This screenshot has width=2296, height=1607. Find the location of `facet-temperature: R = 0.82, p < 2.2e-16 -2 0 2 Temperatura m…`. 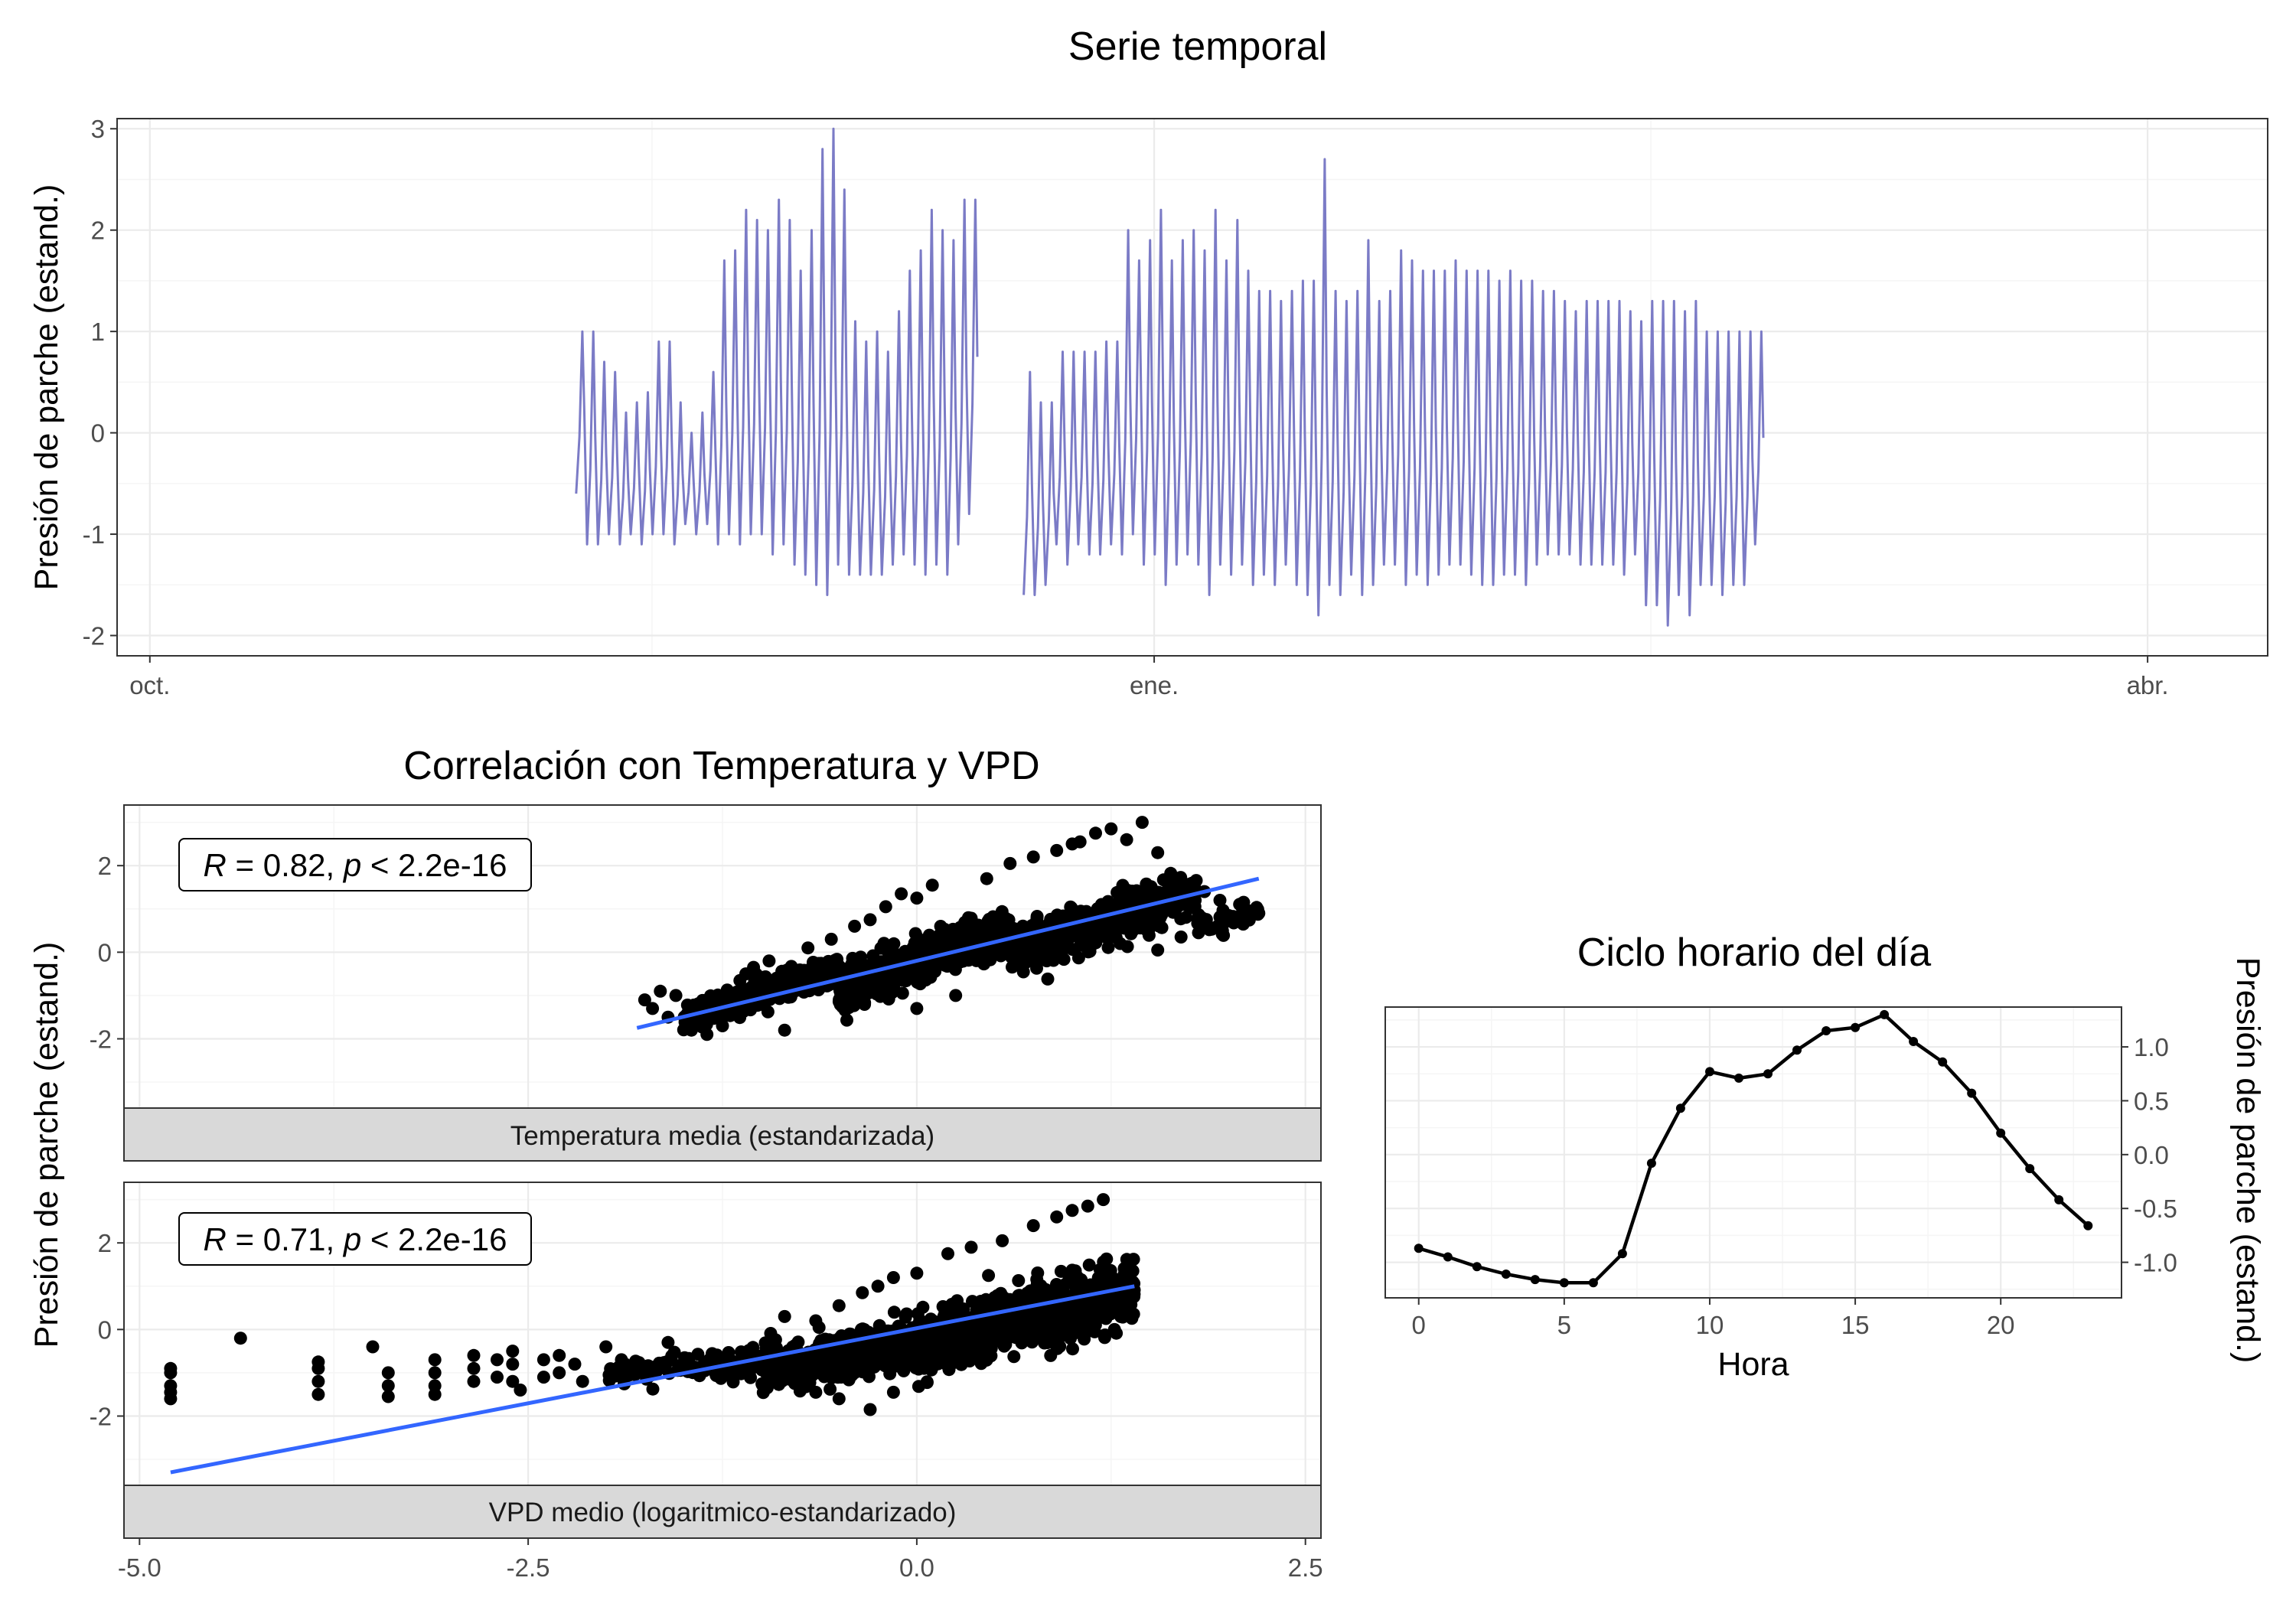

facet-temperature: R = 0.82, p < 2.2e-16 -2 0 2 Temperatura m… is located at coordinates (706, 983).